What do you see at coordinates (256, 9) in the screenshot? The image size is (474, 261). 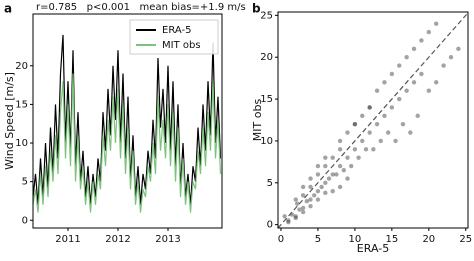 I see `panel-label: b` at bounding box center [256, 9].